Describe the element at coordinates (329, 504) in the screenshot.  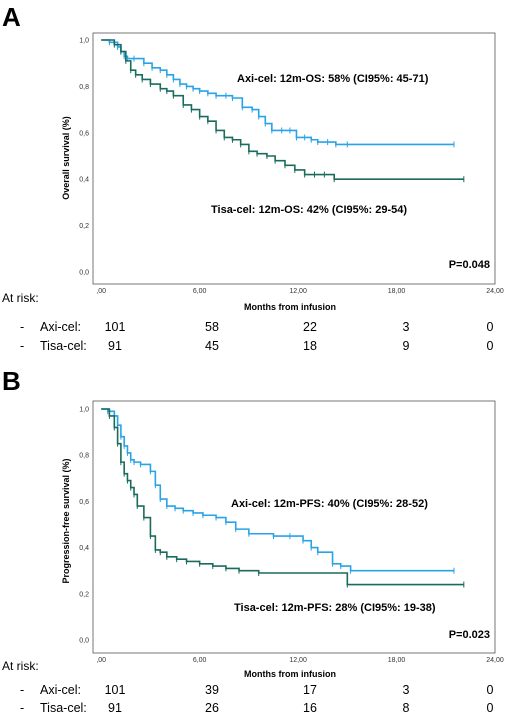
I see `annotation-axi-cel-b: Axi-cel: 12m-PFS: 40% (CI95%: 28-52)` at that location.